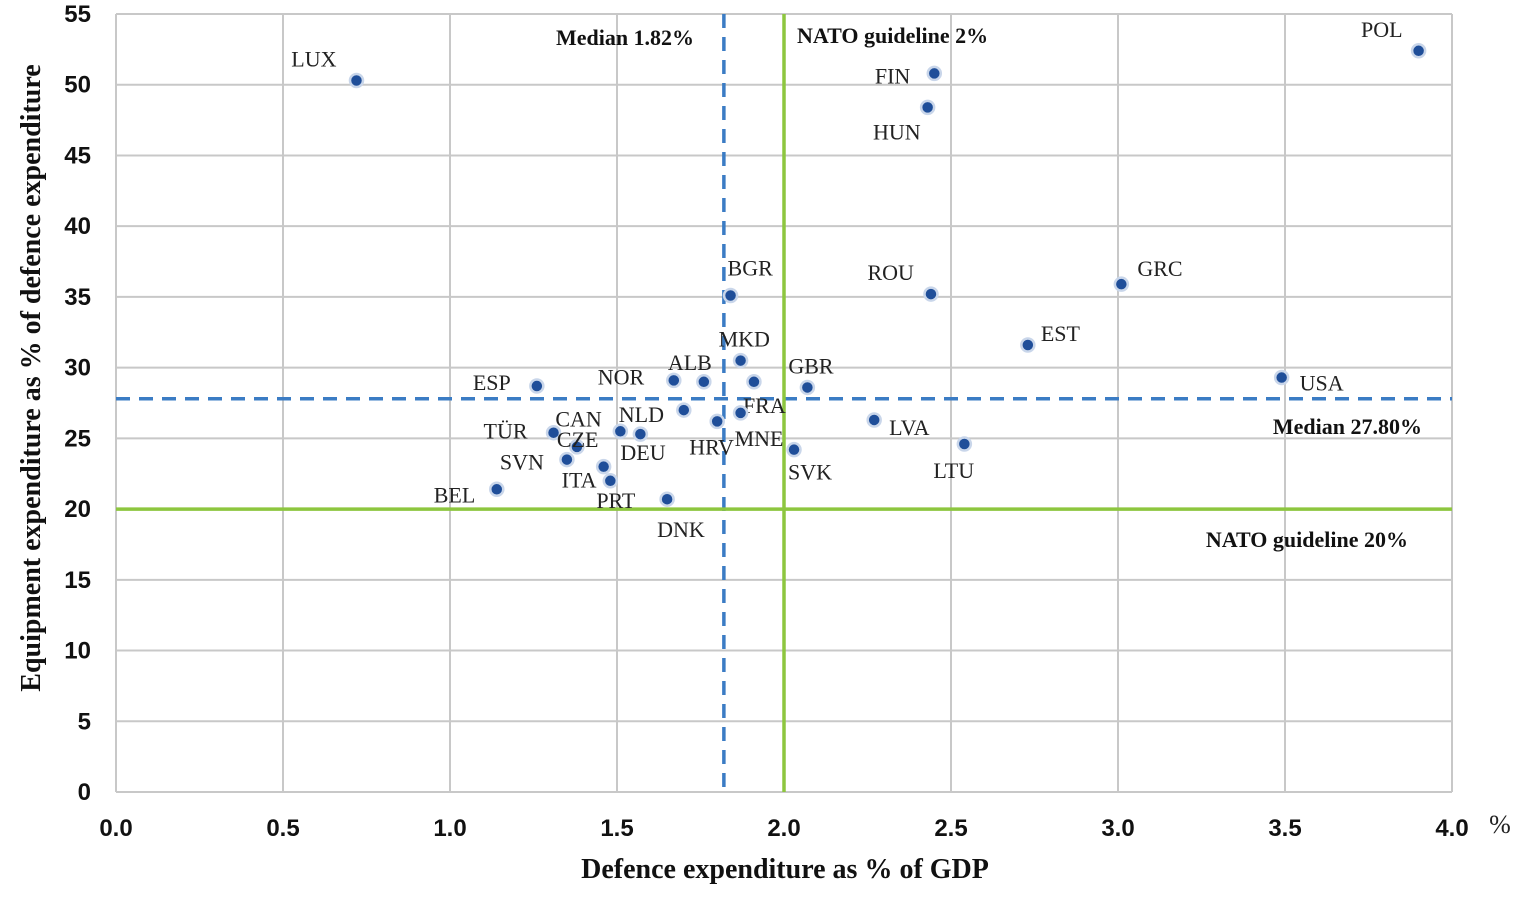 The height and width of the screenshot is (924, 1538). Describe the element at coordinates (730, 295) in the screenshot. I see `data-point-bgr` at that location.